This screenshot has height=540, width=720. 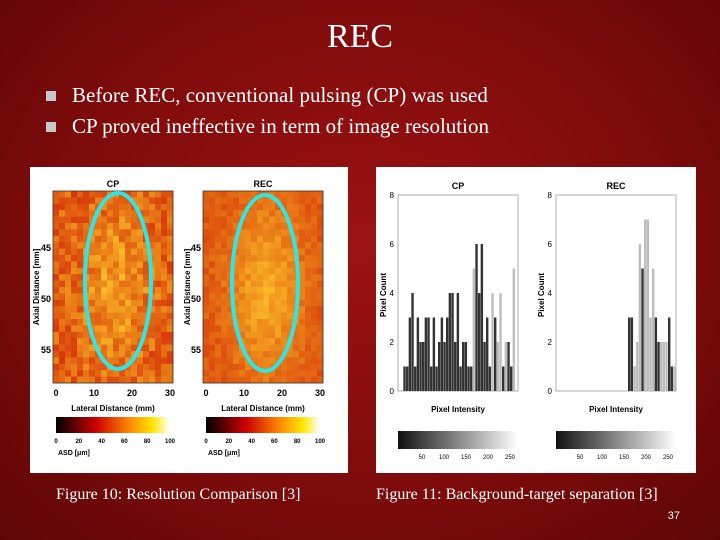 What do you see at coordinates (263, 184) in the screenshot?
I see `fig10-panel-title-rec: REC` at bounding box center [263, 184].